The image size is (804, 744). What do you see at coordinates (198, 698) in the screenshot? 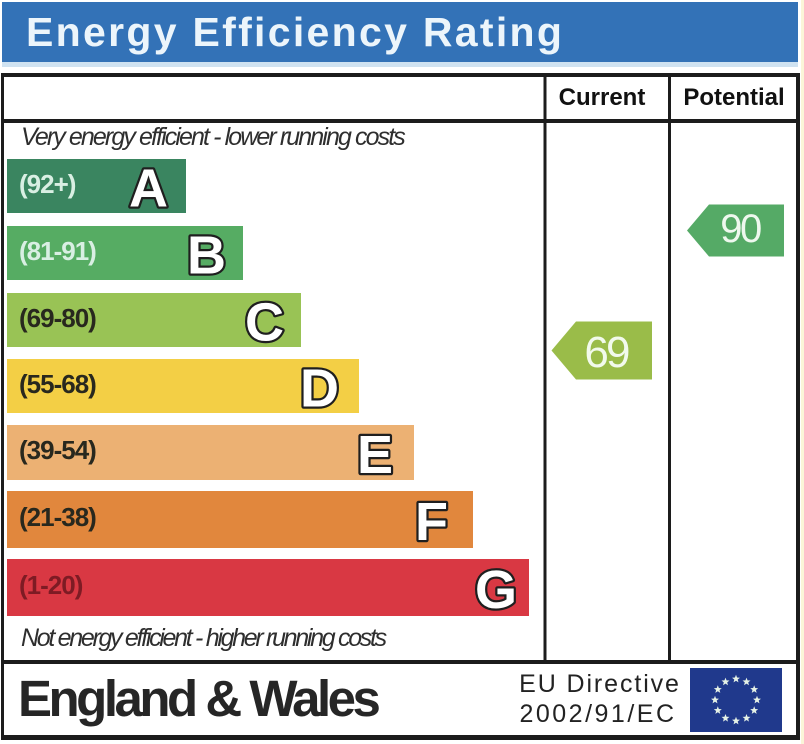
I see `svg-text: England & Wales` at bounding box center [198, 698].